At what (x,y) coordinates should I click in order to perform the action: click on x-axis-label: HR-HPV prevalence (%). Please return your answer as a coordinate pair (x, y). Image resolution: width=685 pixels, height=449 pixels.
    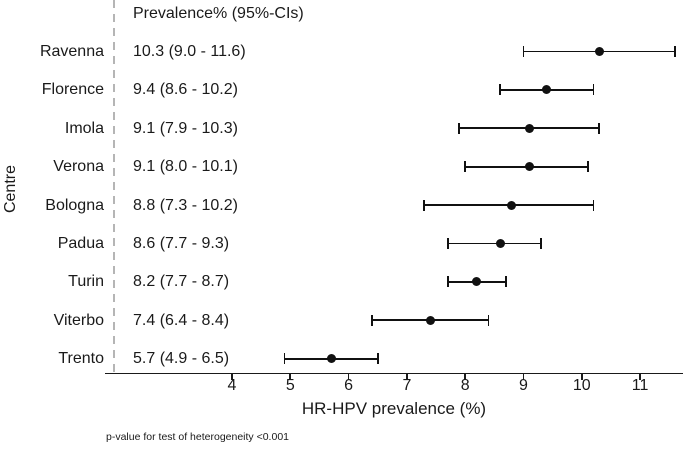
    Looking at the image, I should click on (394, 408).